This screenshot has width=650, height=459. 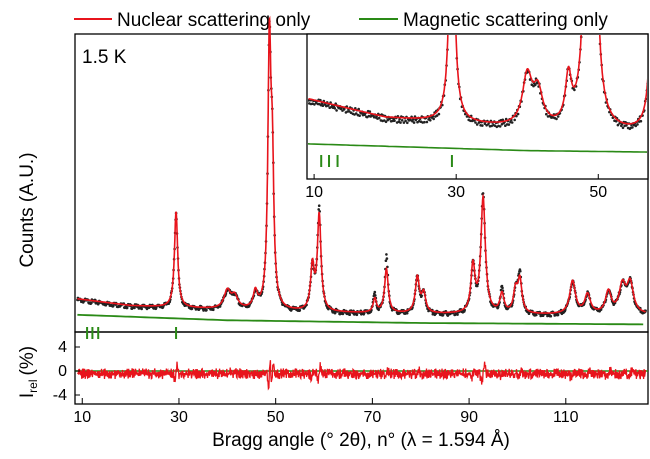 What do you see at coordinates (314, 192) in the screenshot?
I see `inset-x-tick-label: 10` at bounding box center [314, 192].